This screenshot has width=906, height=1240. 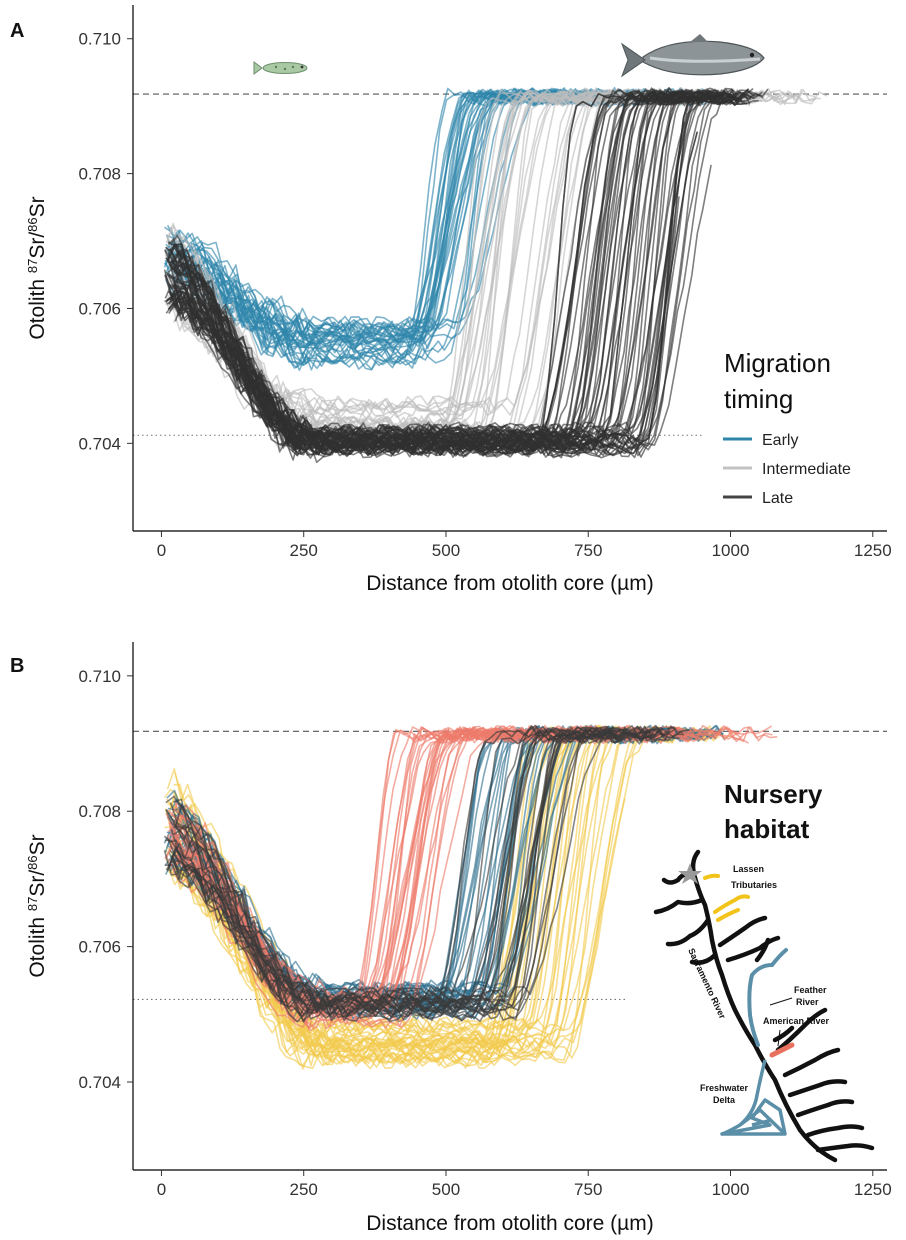 What do you see at coordinates (524, 545) in the screenshot?
I see `panel-a-x-ticks: 0 250 500 750 1000 1250` at bounding box center [524, 545].